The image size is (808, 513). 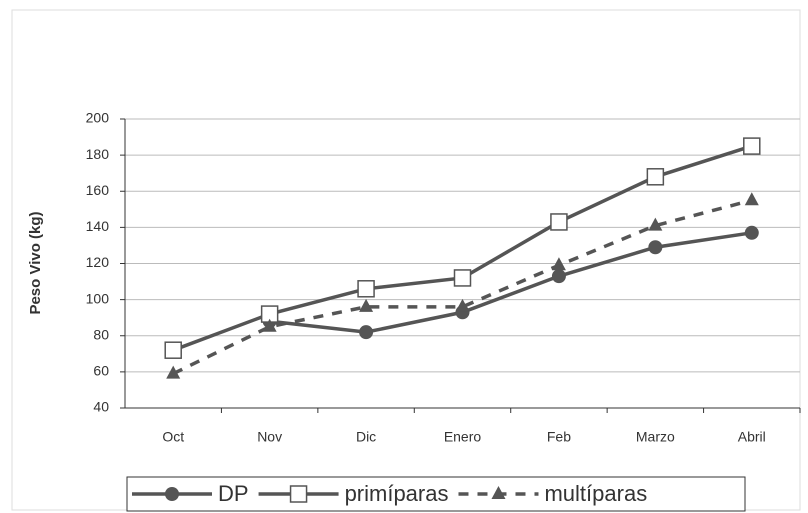 I want to click on legend-label: primíparas, so click(x=397, y=493).